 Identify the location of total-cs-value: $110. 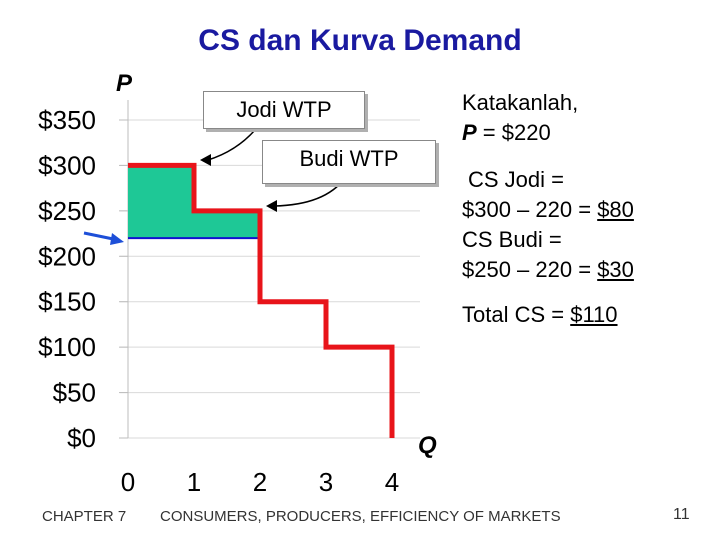
(594, 314).